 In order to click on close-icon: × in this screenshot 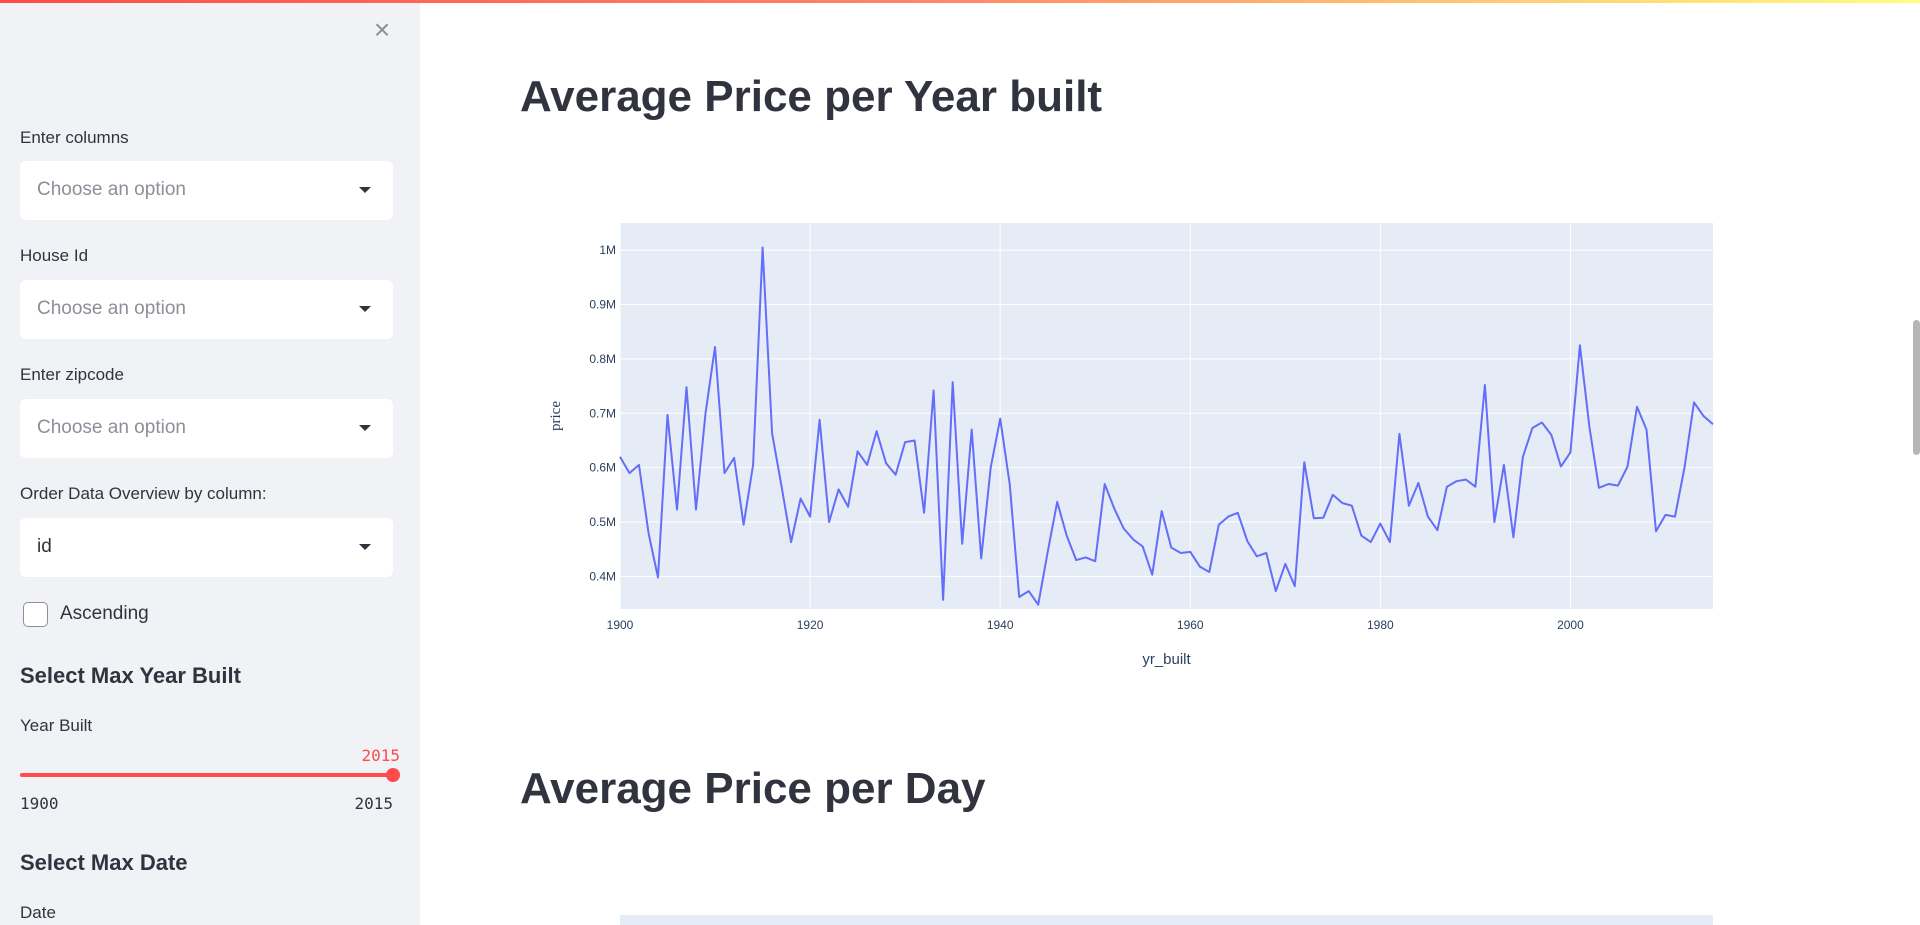, I will do `click(382, 29)`.